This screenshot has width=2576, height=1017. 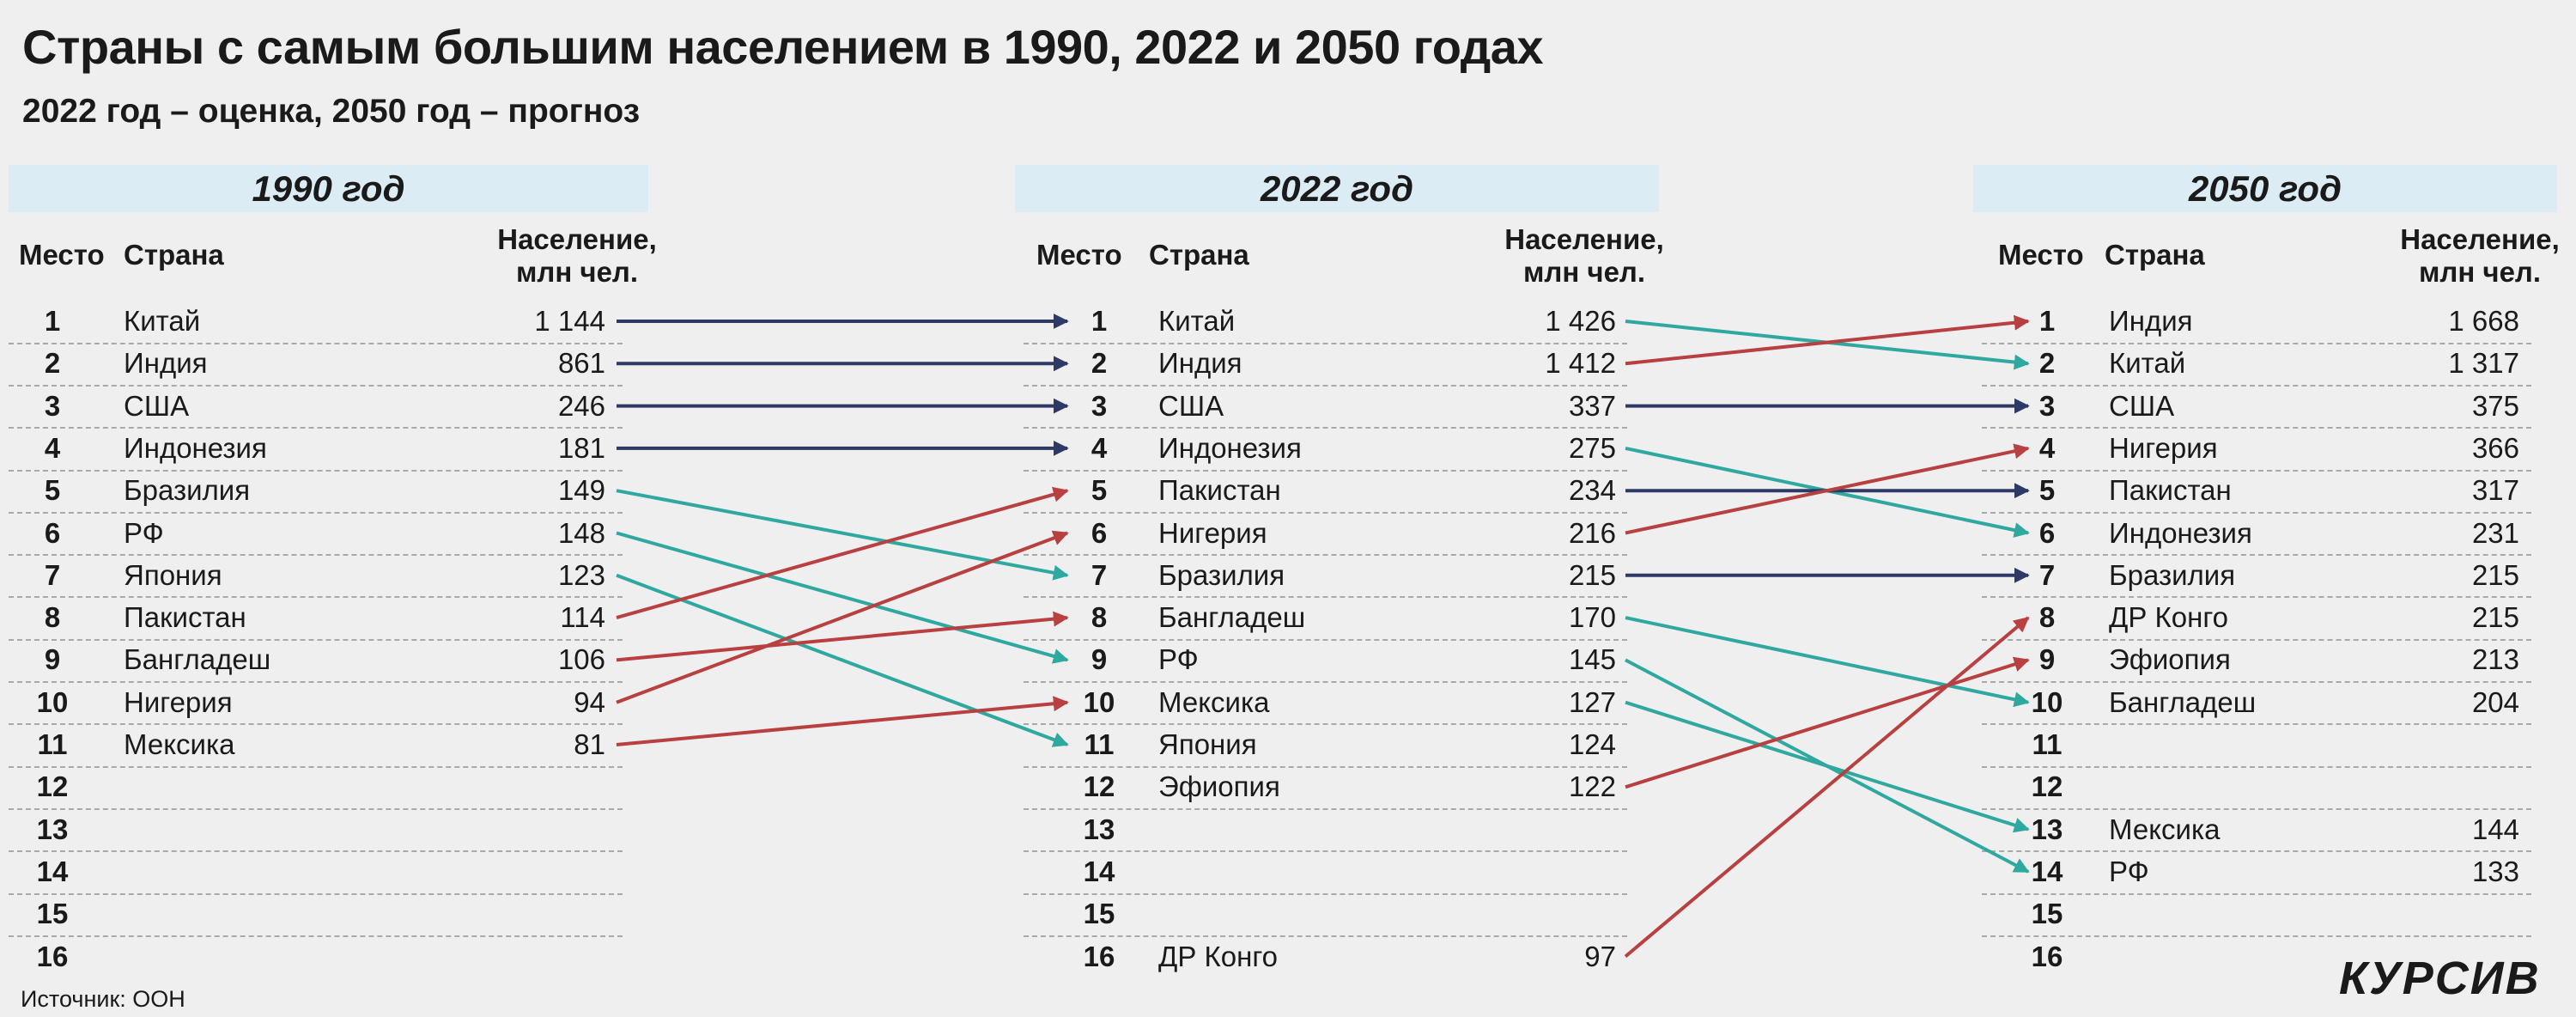 I want to click on rank-number: 1, so click(x=52, y=321).